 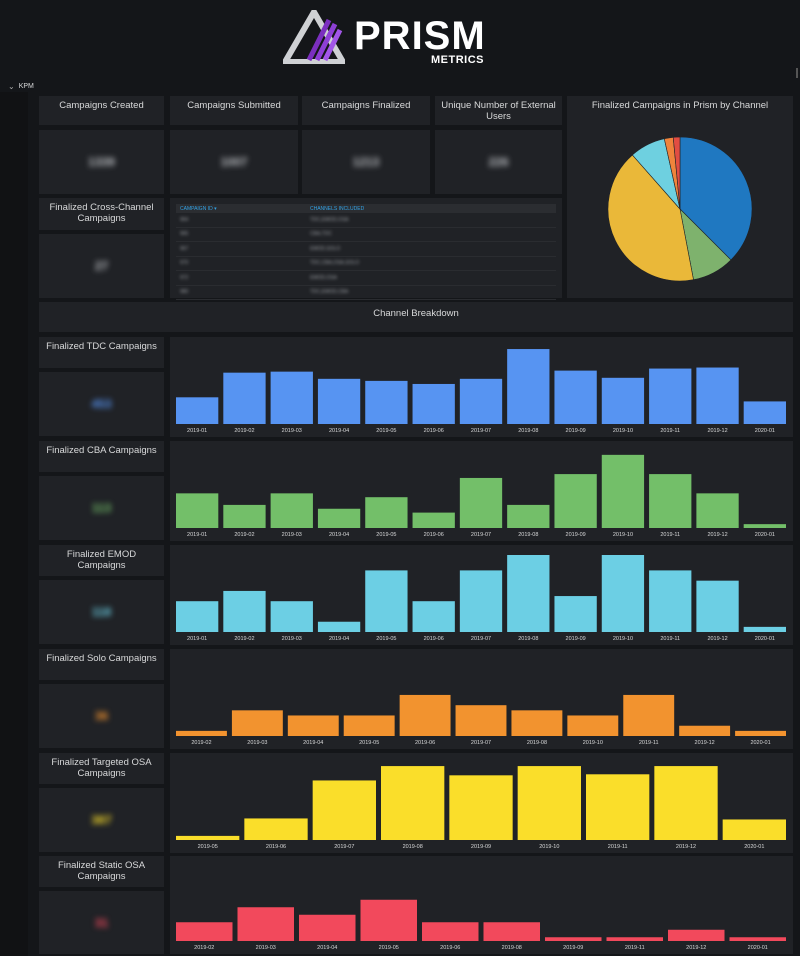 I want to click on panel-title: Finalized Cross-Channel Campaigns, so click(x=101, y=213).